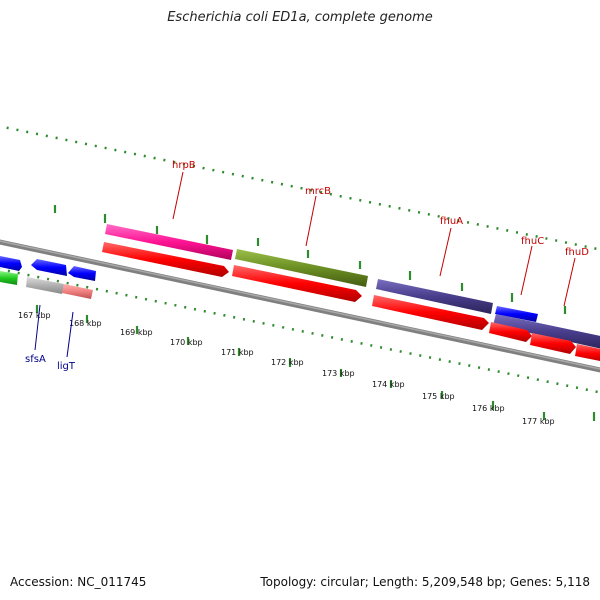  What do you see at coordinates (35, 359) in the screenshot?
I see `gene-label-sfsA: sfsA` at bounding box center [35, 359].